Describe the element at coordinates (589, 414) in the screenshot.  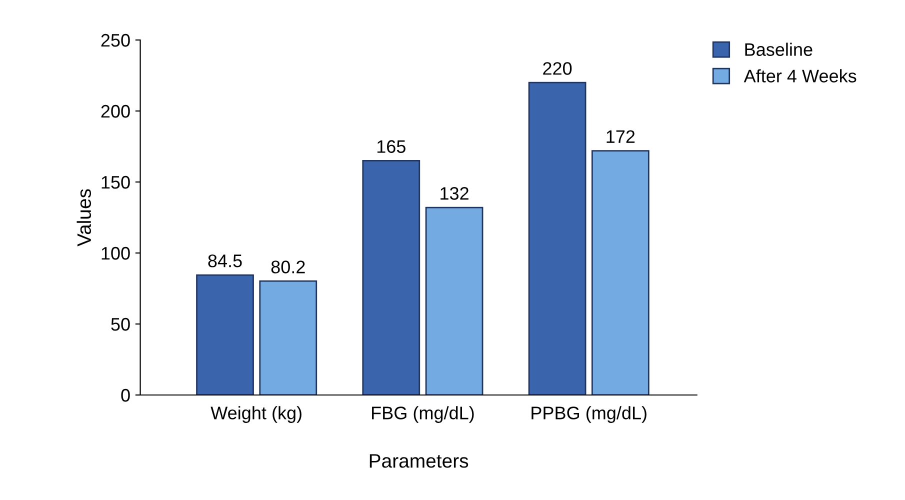
I see `x-tick-label: PPBG (mg/dL)` at that location.